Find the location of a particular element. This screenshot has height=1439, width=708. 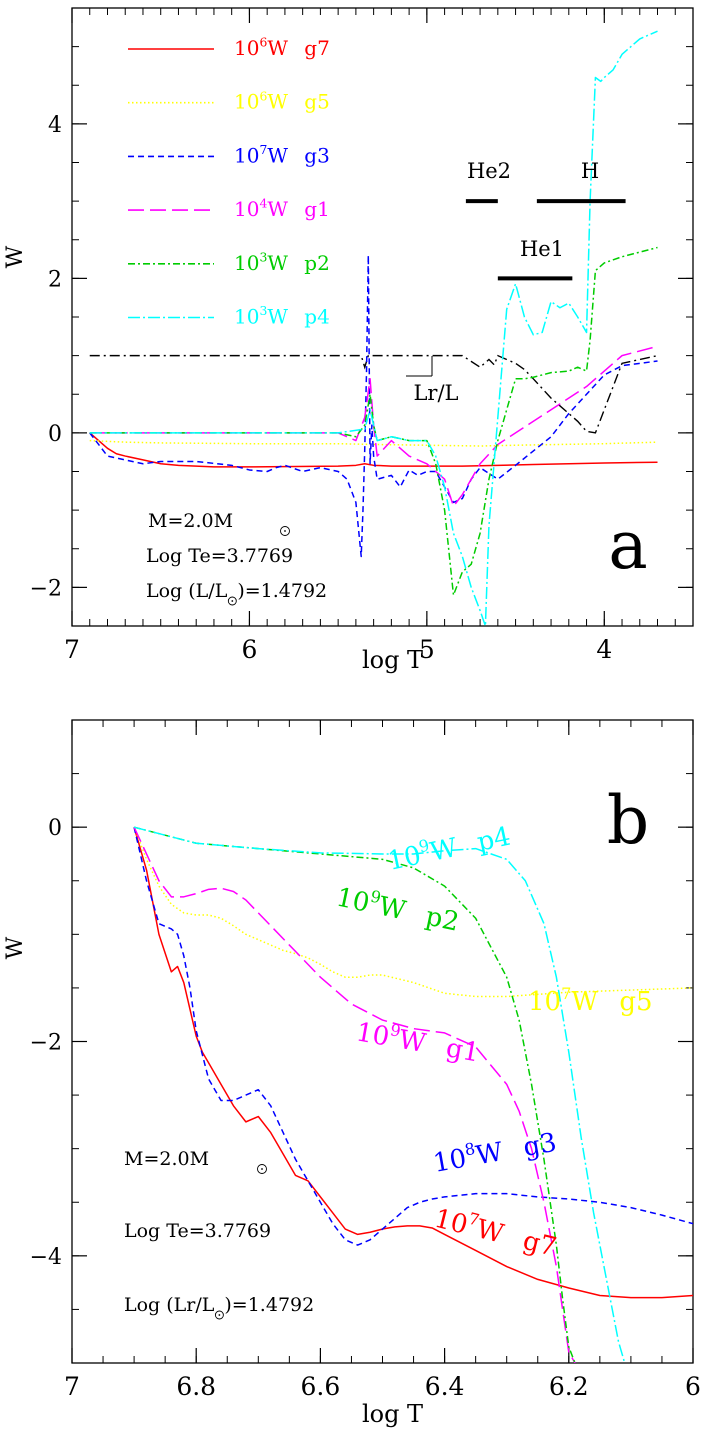

legend-label-g7: 106W g7 is located at coordinates (282, 47).